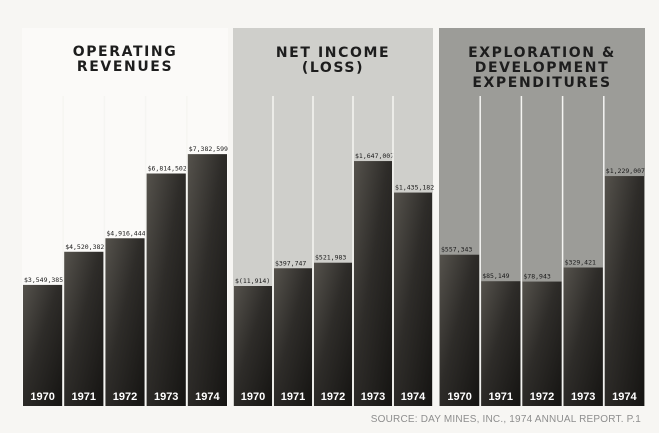 The height and width of the screenshot is (433, 659). I want to click on bar-net-income-1970: $(11,914) 1970, so click(253, 341).